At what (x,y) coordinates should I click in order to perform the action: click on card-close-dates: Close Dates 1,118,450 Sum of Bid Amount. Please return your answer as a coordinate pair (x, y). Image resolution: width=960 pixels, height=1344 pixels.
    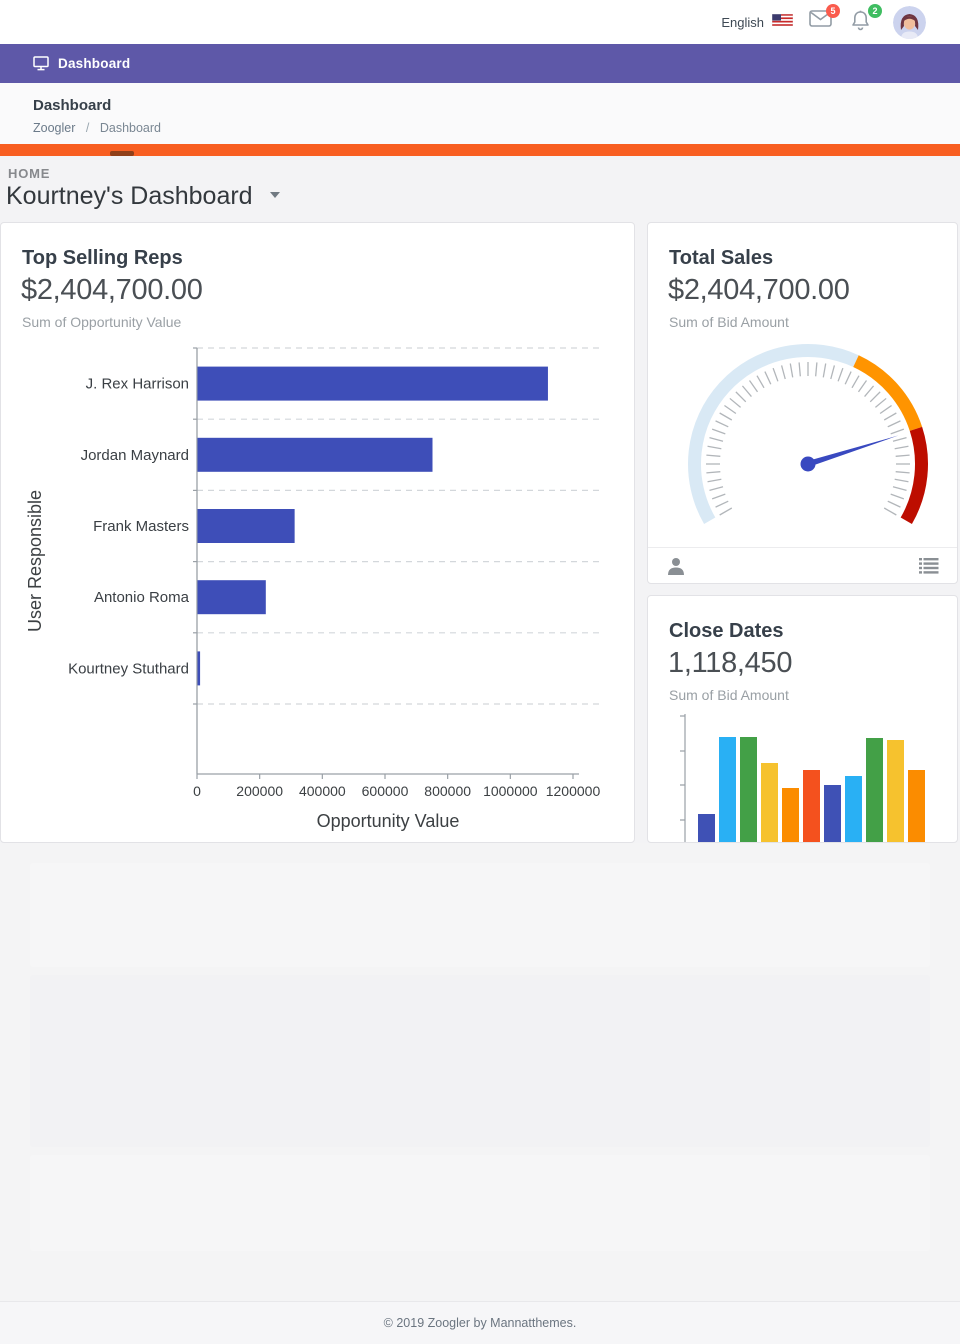
    Looking at the image, I should click on (802, 719).